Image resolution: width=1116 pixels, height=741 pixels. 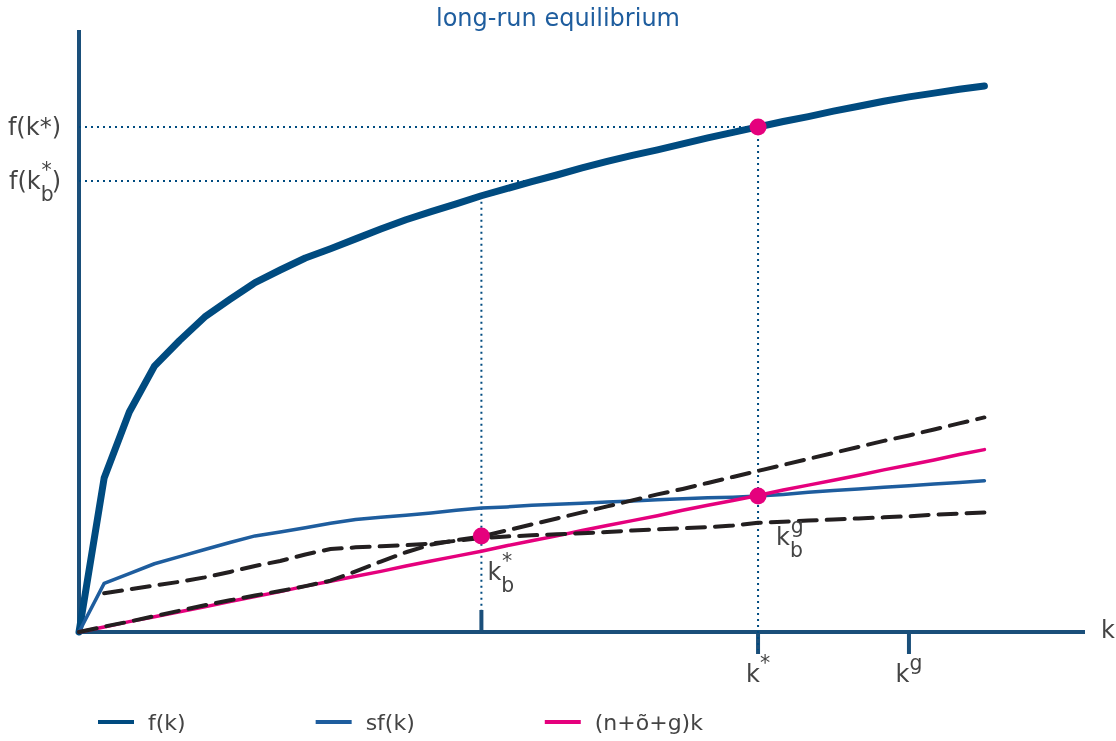 What do you see at coordinates (558, 18) in the screenshot?
I see `chart-title: long-run equilibrium` at bounding box center [558, 18].